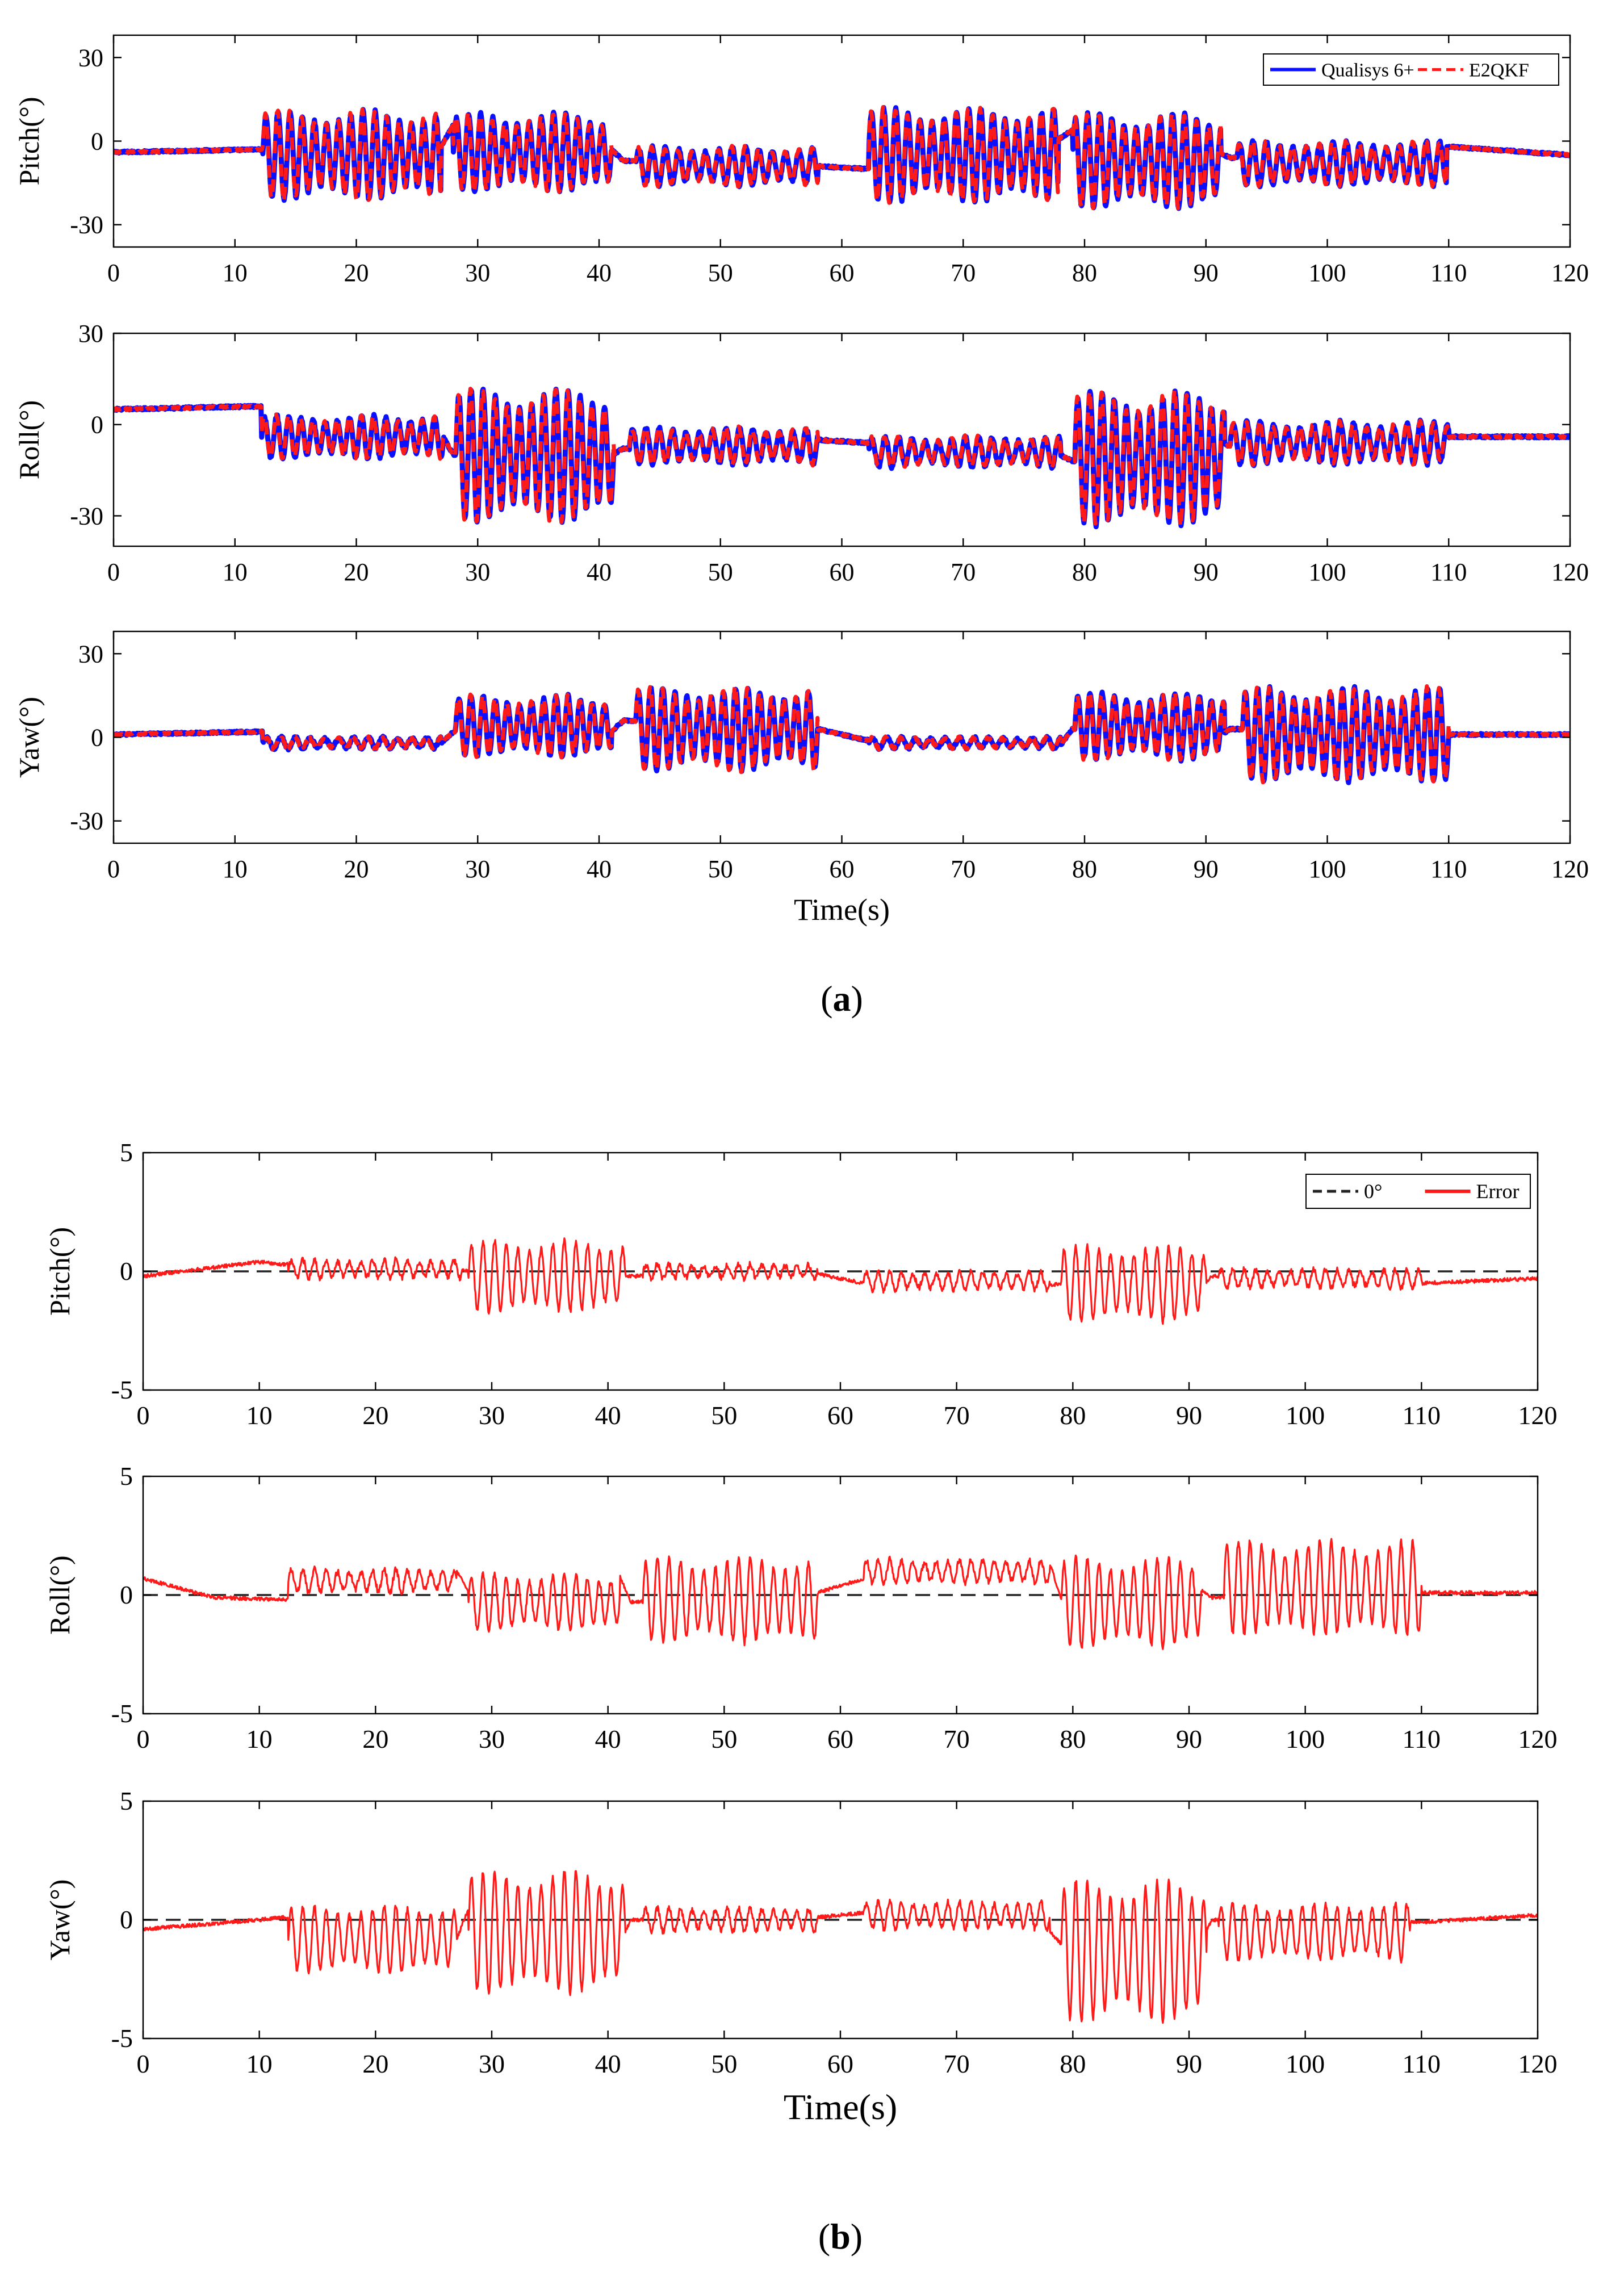  I want to click on y-axis-label: Pitch(°), so click(29, 141).